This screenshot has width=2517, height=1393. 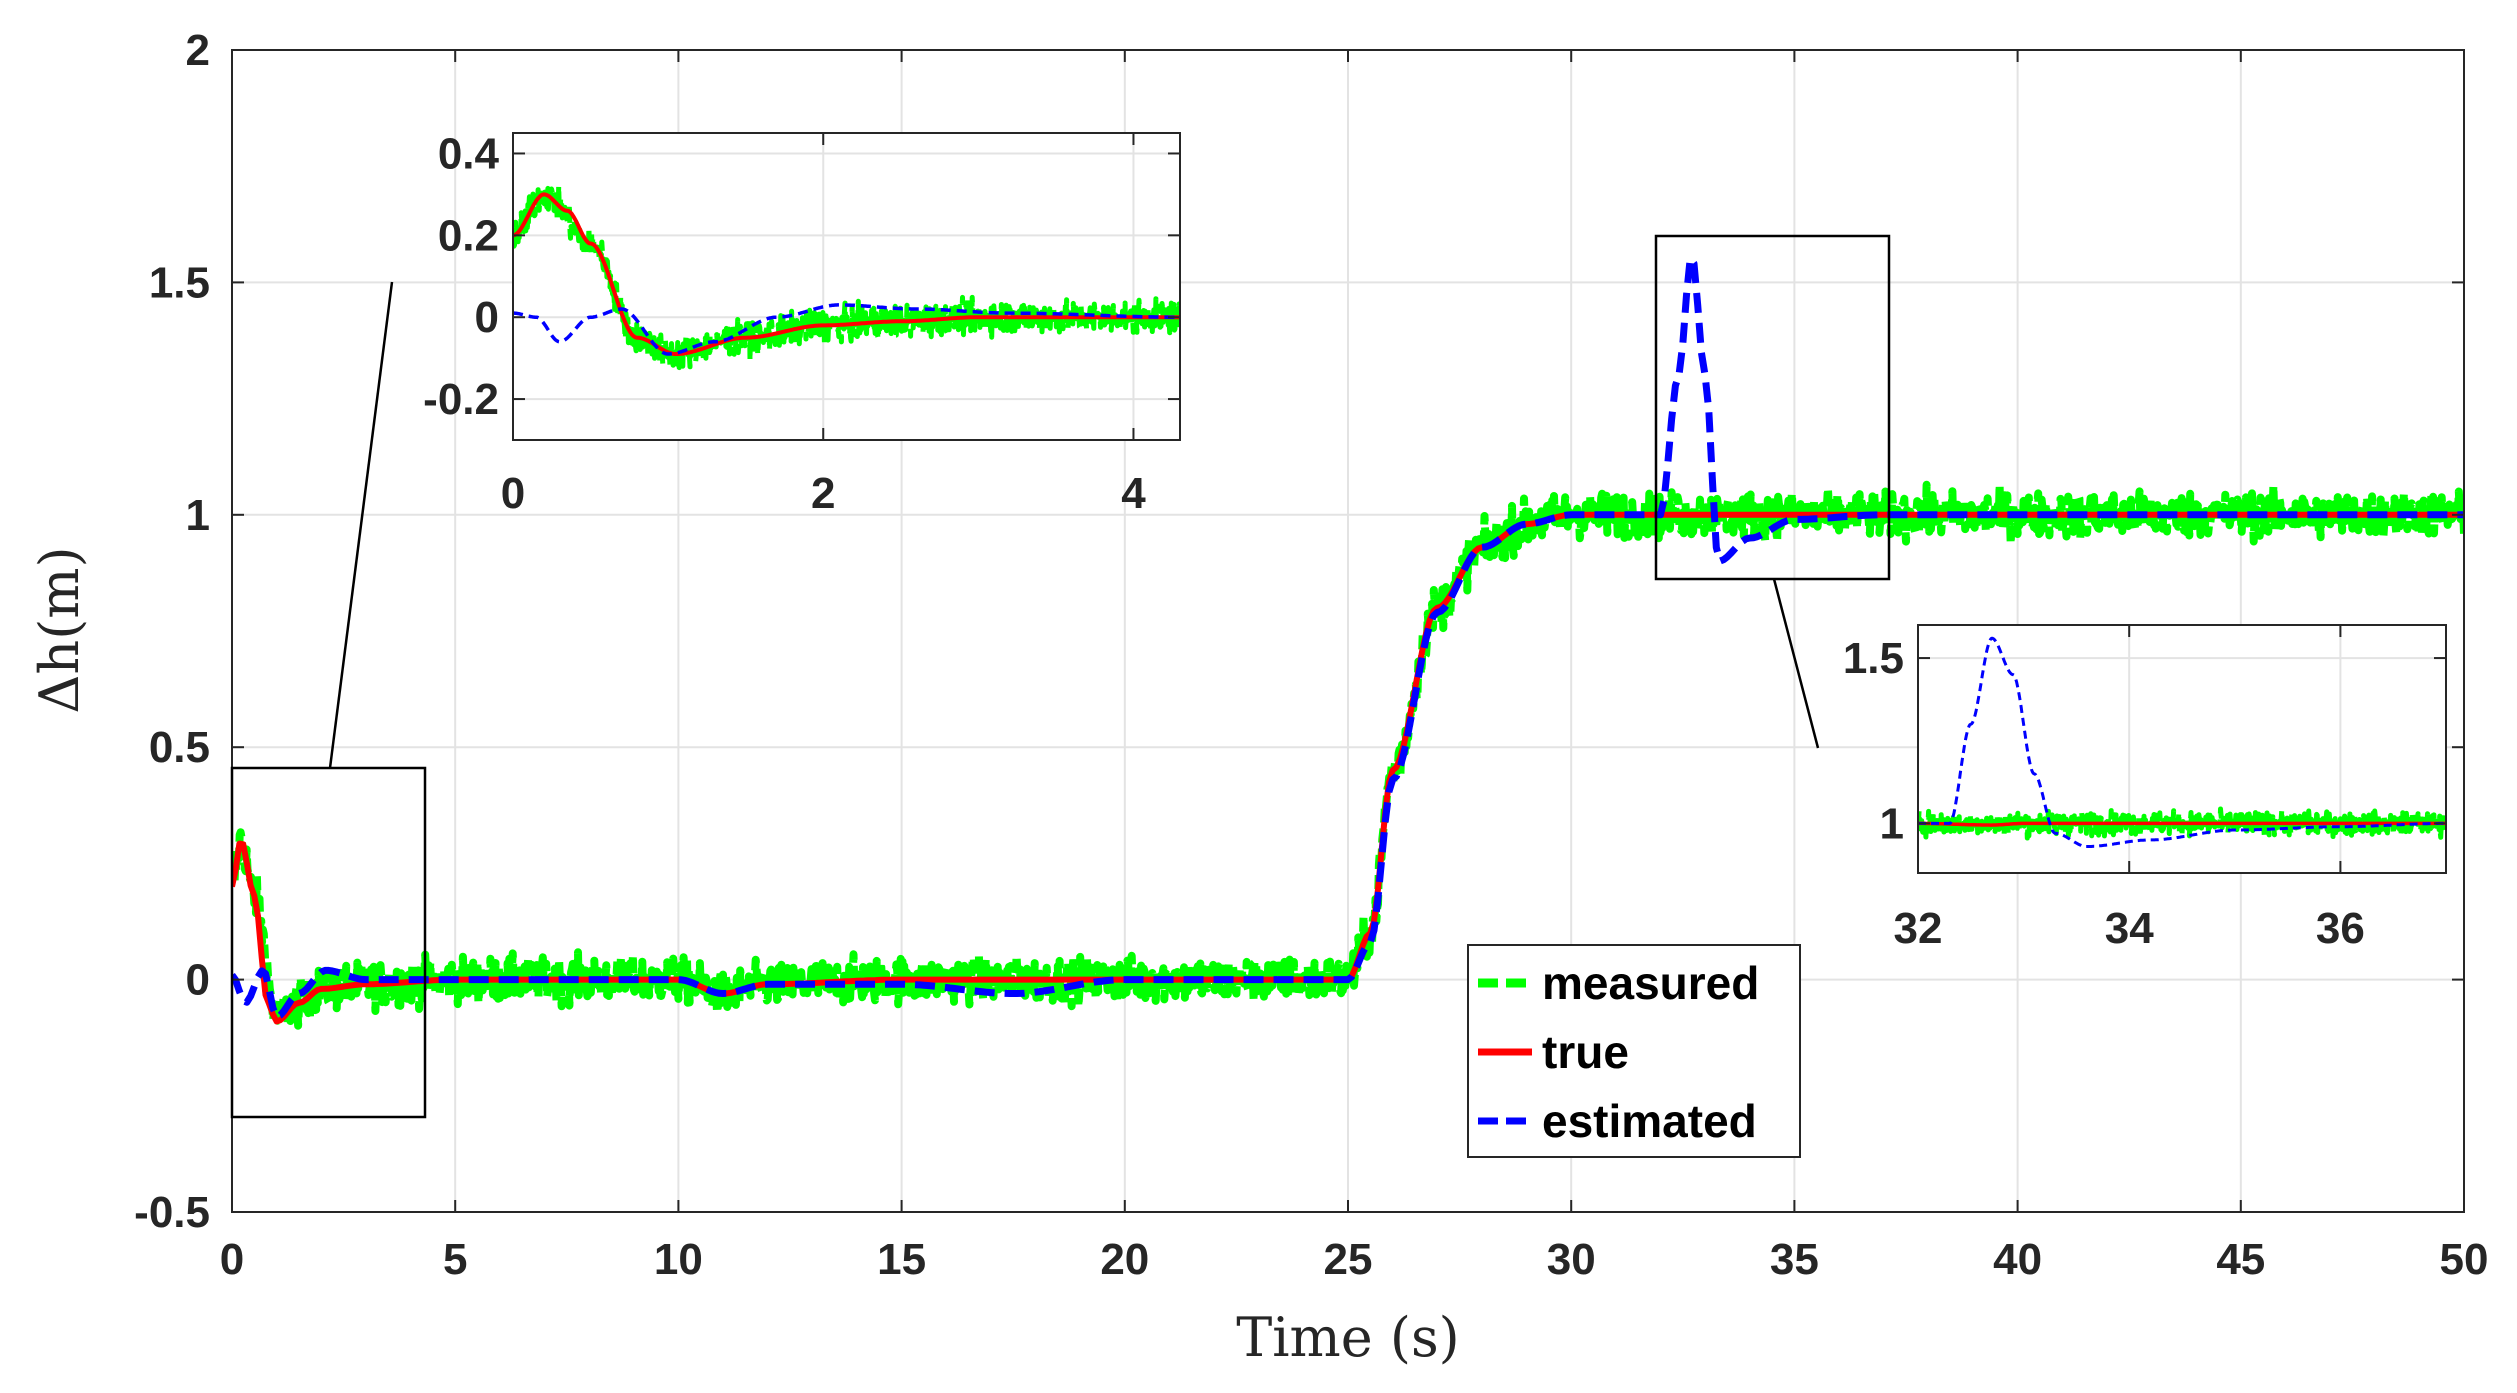 I want to click on main-xtick-label: 5, so click(x=455, y=1259).